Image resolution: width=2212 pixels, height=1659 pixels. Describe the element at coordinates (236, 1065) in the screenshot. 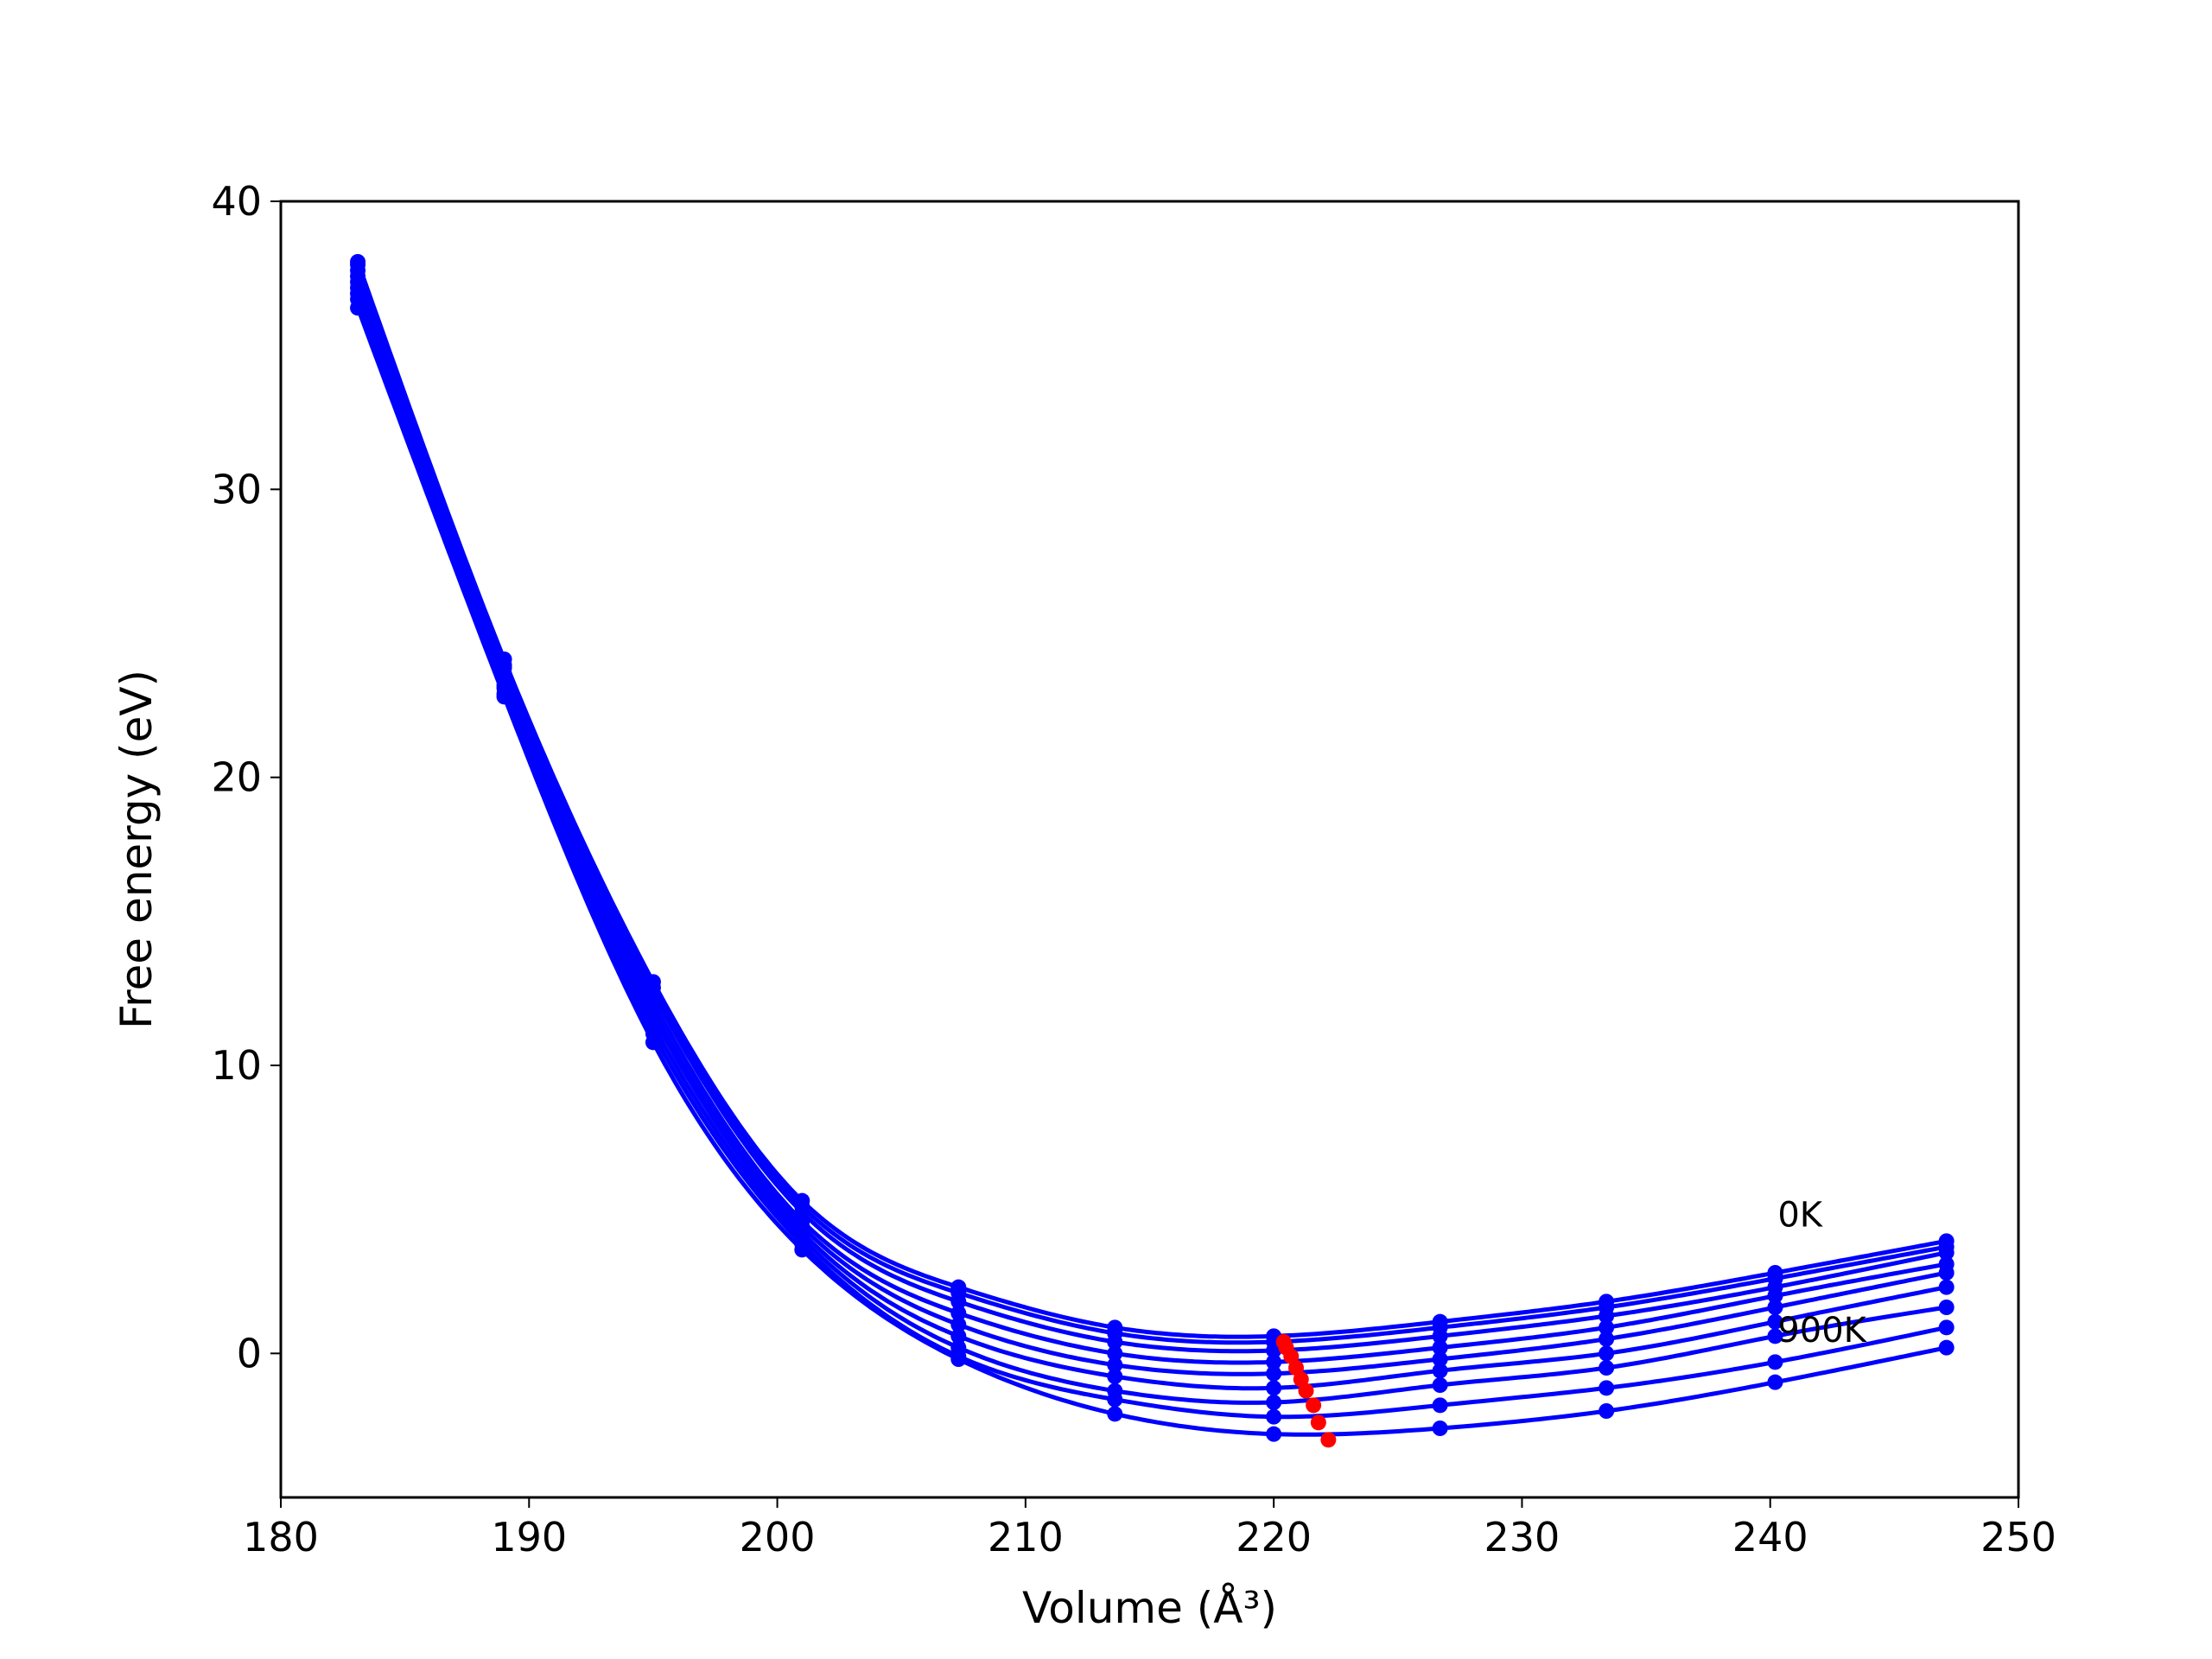

I see `y-tick-label: 10` at that location.